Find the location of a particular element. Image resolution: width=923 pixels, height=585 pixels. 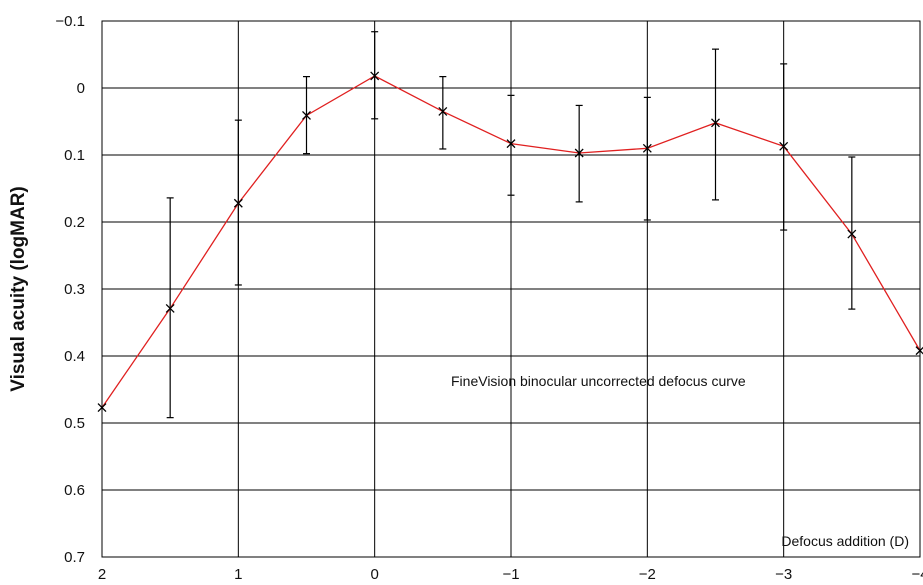

y-tick-label: −0.1 is located at coordinates (70, 21).